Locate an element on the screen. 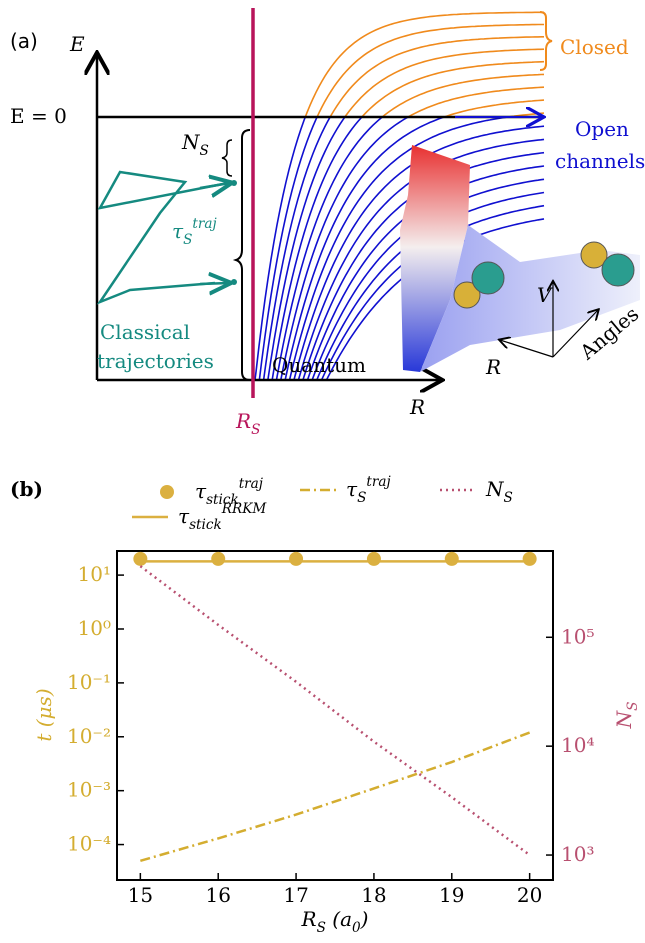 The width and height of the screenshot is (645, 943). zero-label: E = 0 is located at coordinates (38, 116).